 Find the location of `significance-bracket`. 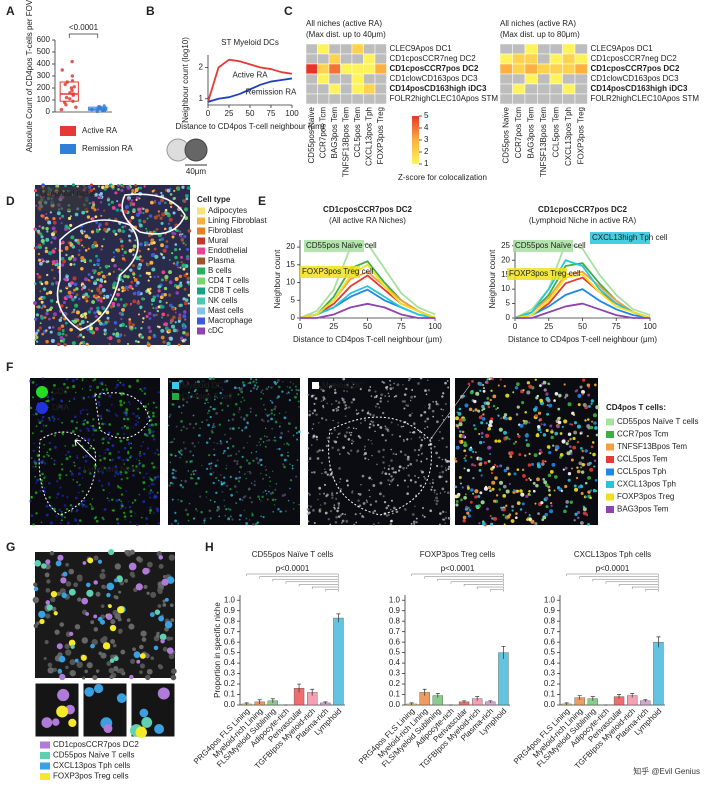

significance-bracket is located at coordinates (305, 580).